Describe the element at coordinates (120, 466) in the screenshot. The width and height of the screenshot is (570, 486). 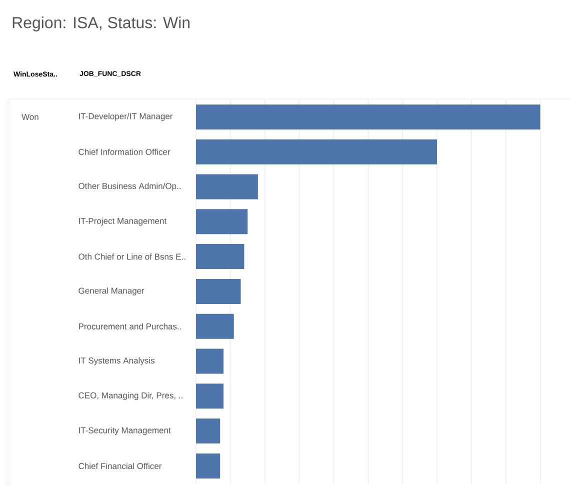
I see `y-tick-label: Chief Financial Officer` at that location.